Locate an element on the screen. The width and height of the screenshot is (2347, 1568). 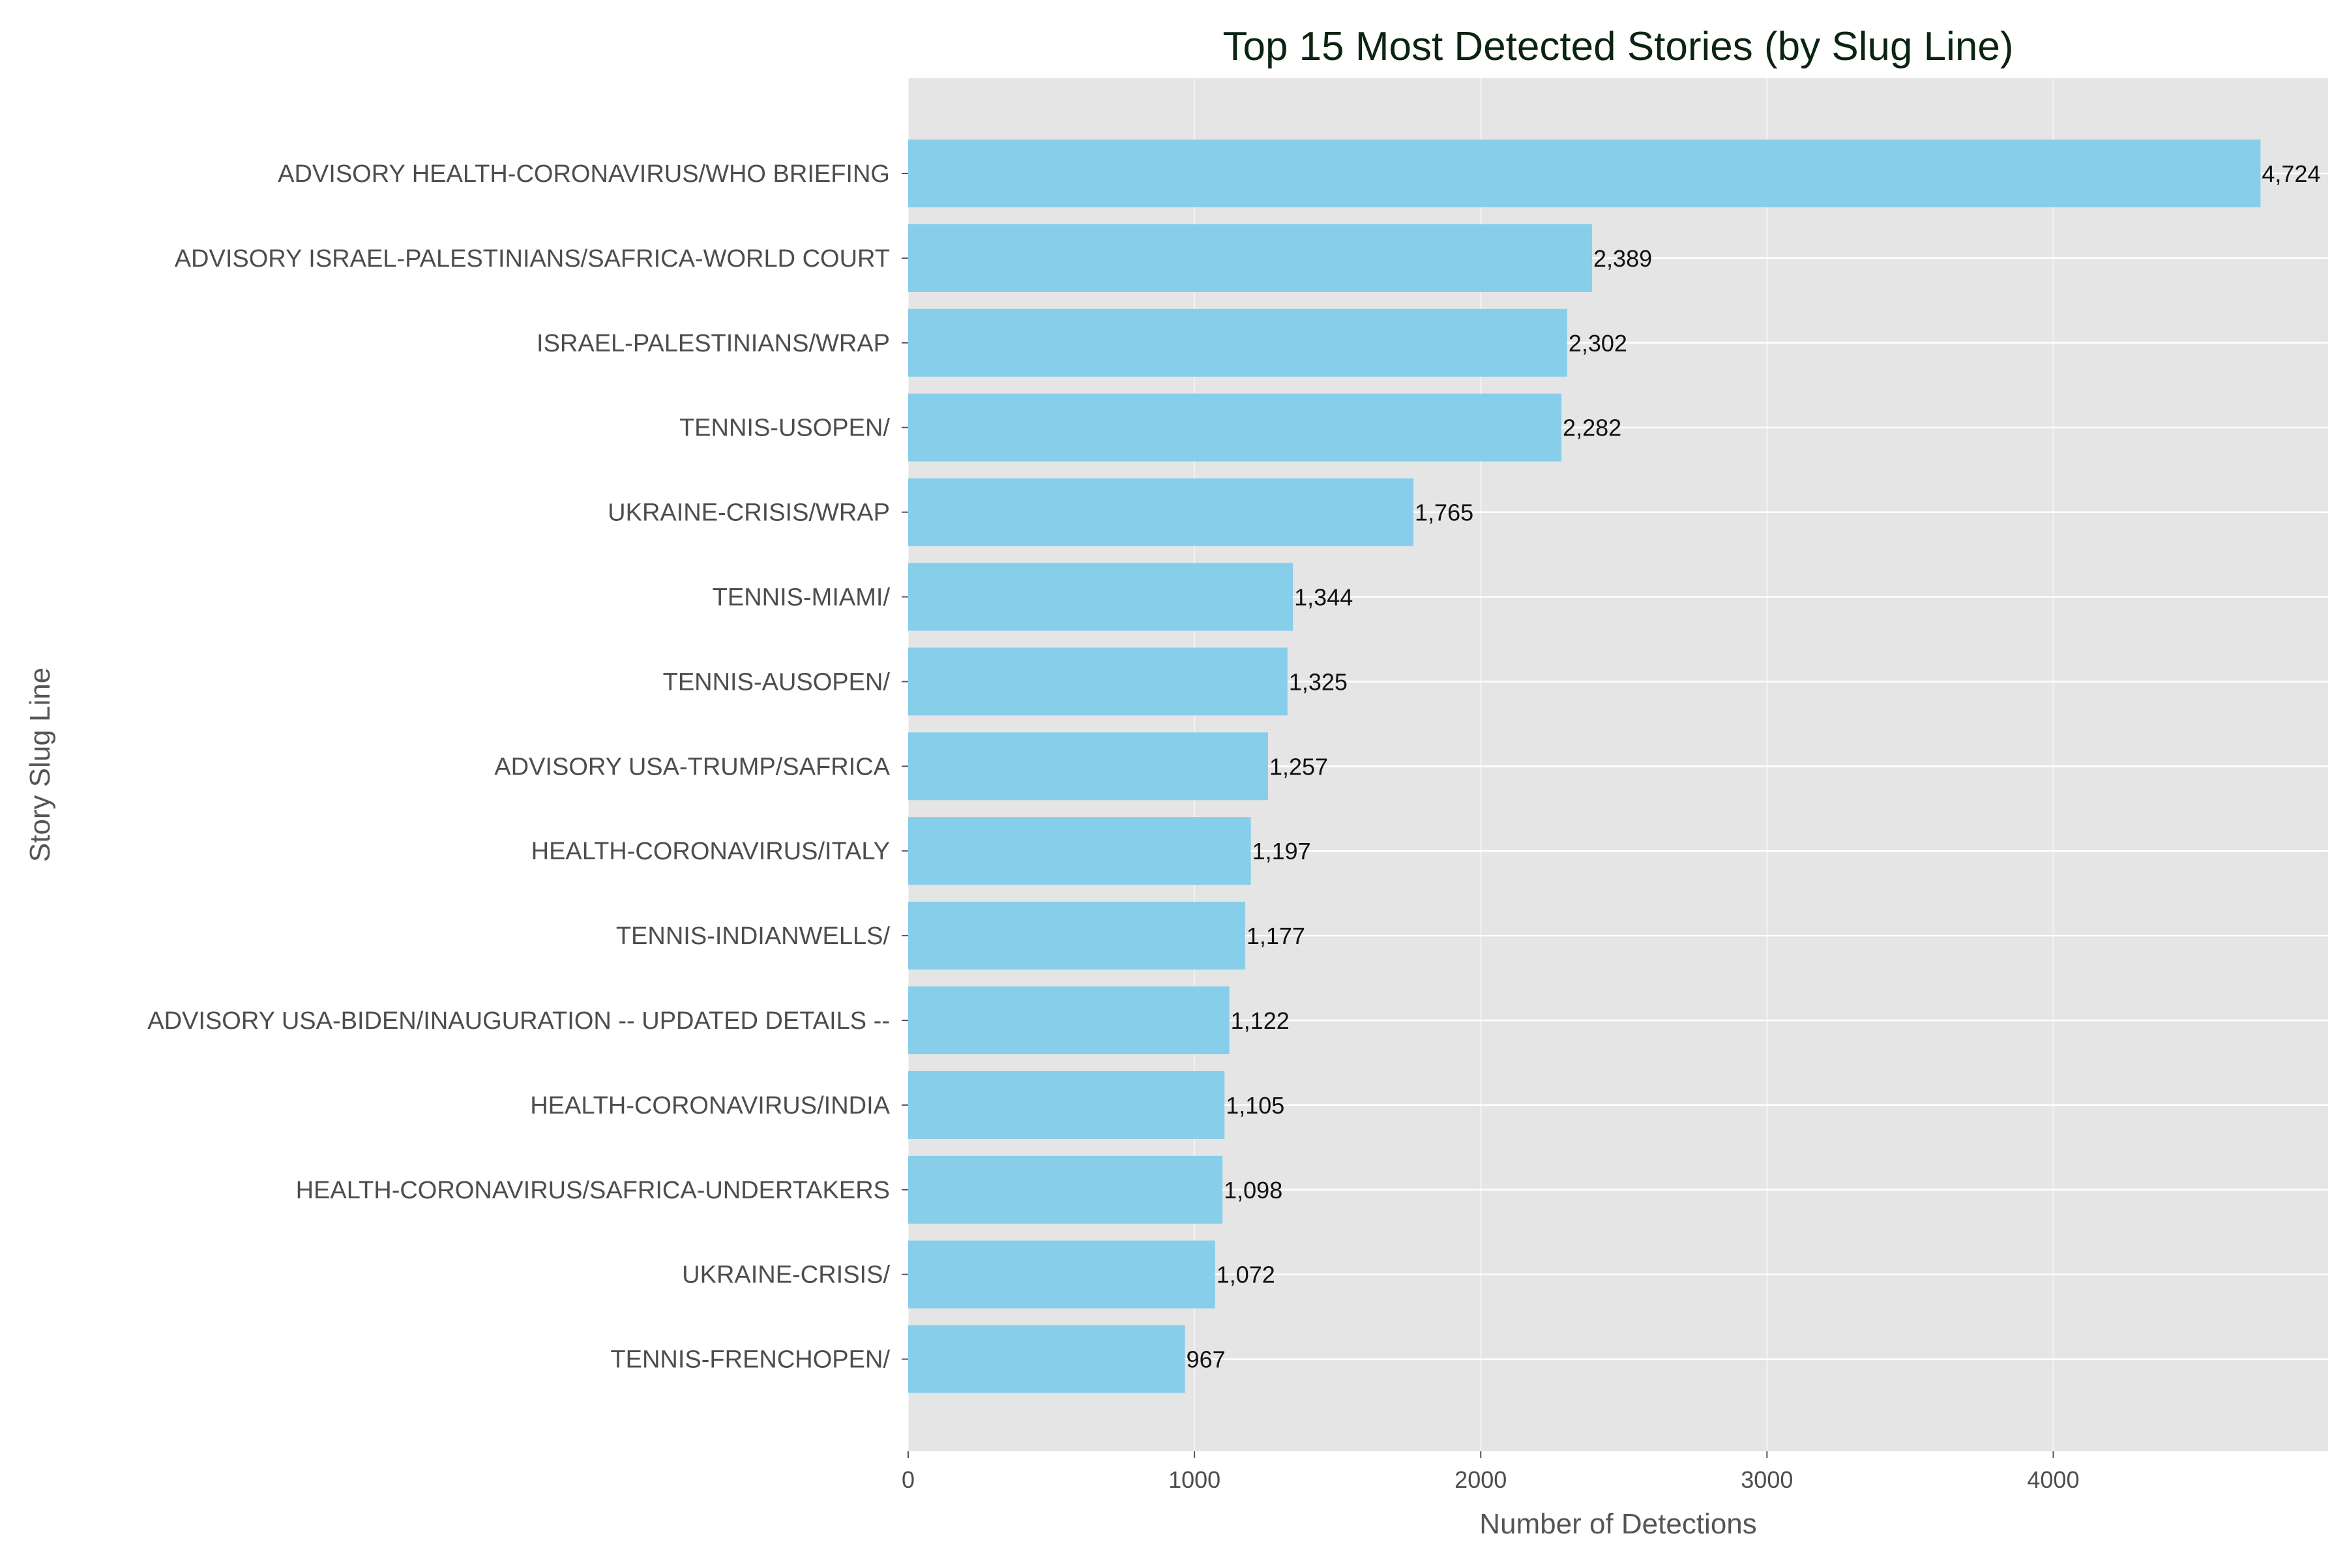
x-tick-label: 3000 is located at coordinates (1767, 1479).